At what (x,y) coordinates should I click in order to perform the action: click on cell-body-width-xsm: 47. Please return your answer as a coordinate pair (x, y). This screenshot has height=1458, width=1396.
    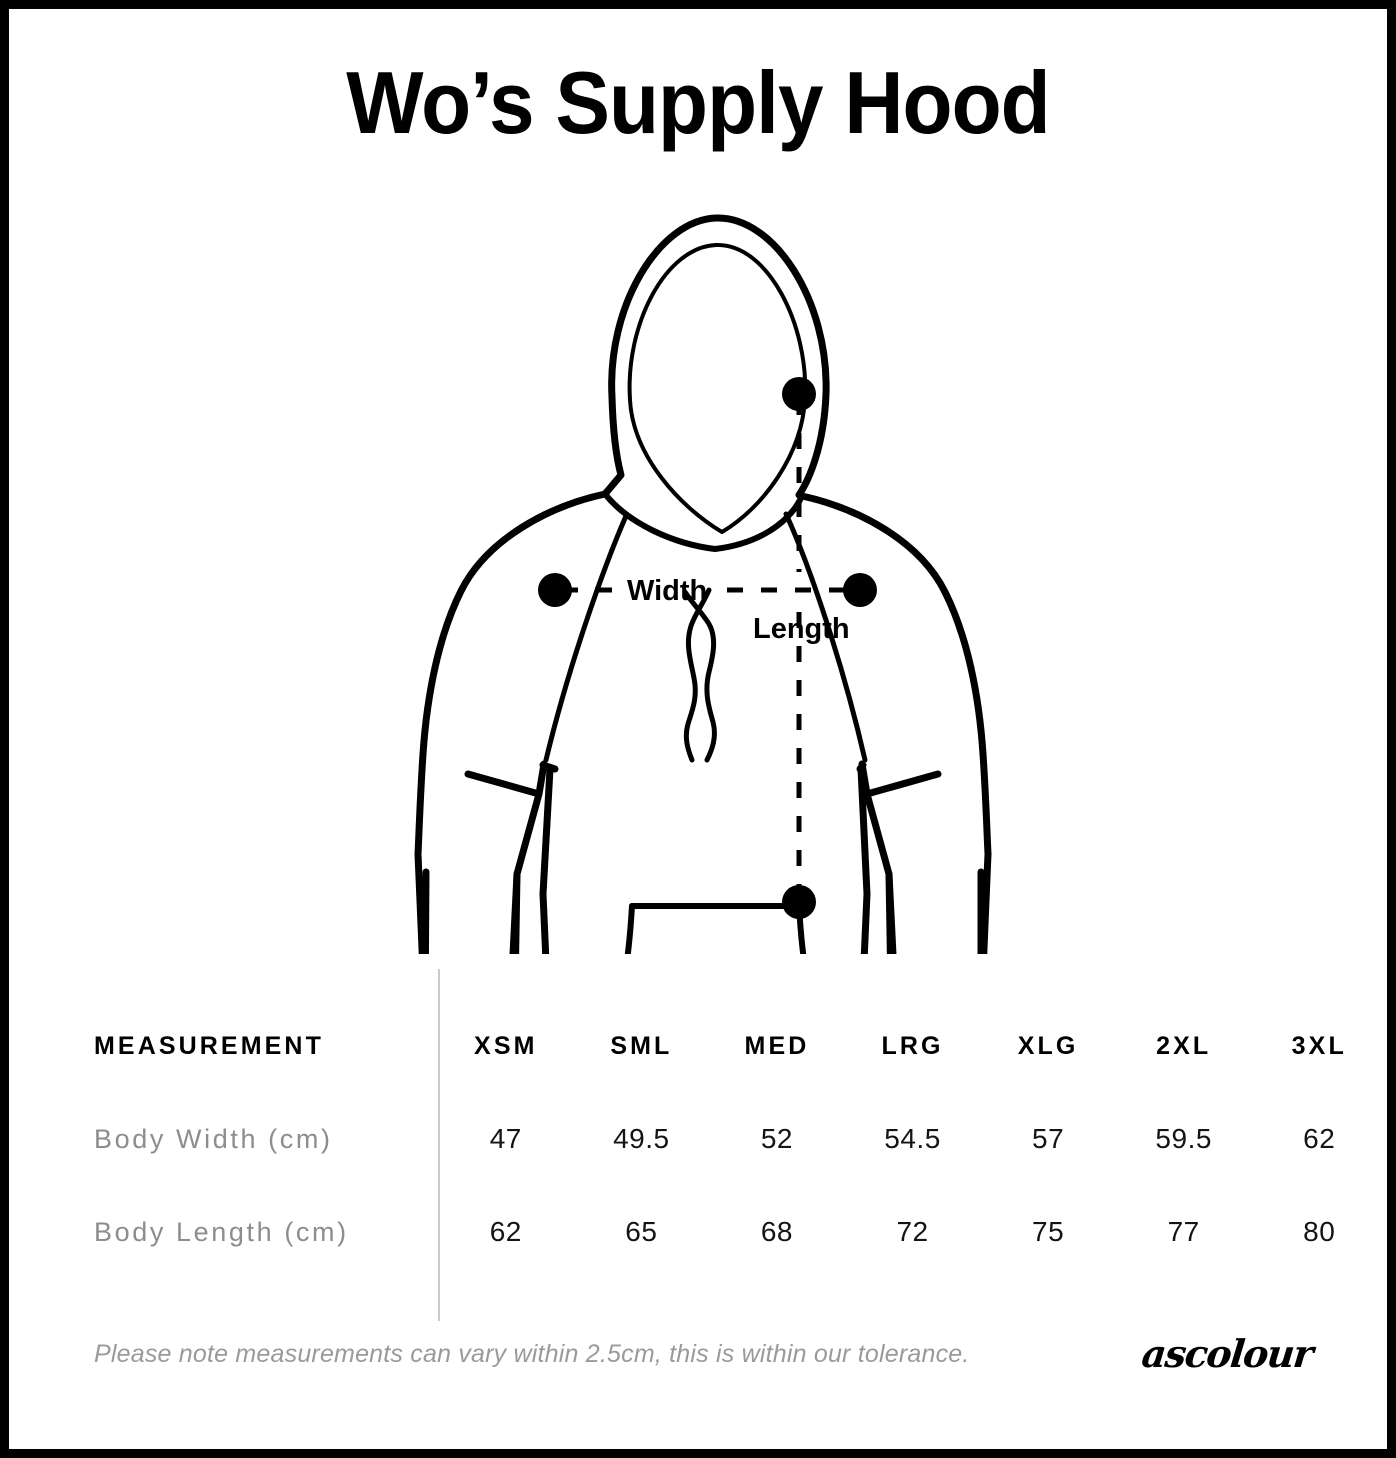
    Looking at the image, I should click on (505, 1138).